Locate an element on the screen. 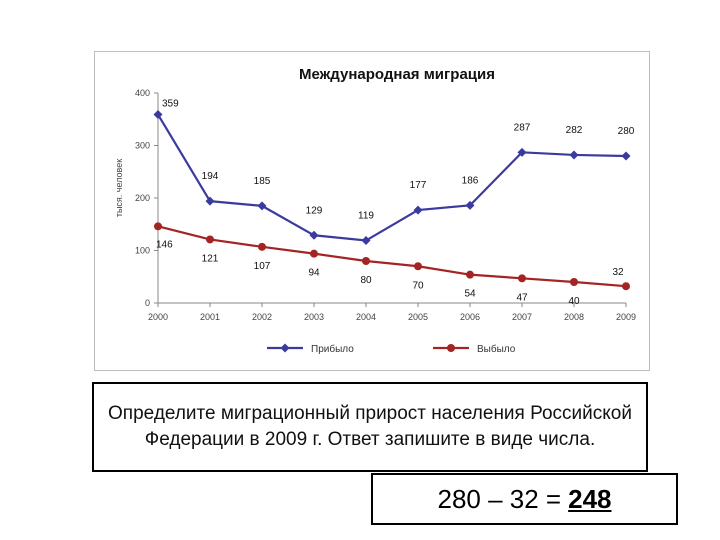  y-tick-label: 400 is located at coordinates (142, 93).